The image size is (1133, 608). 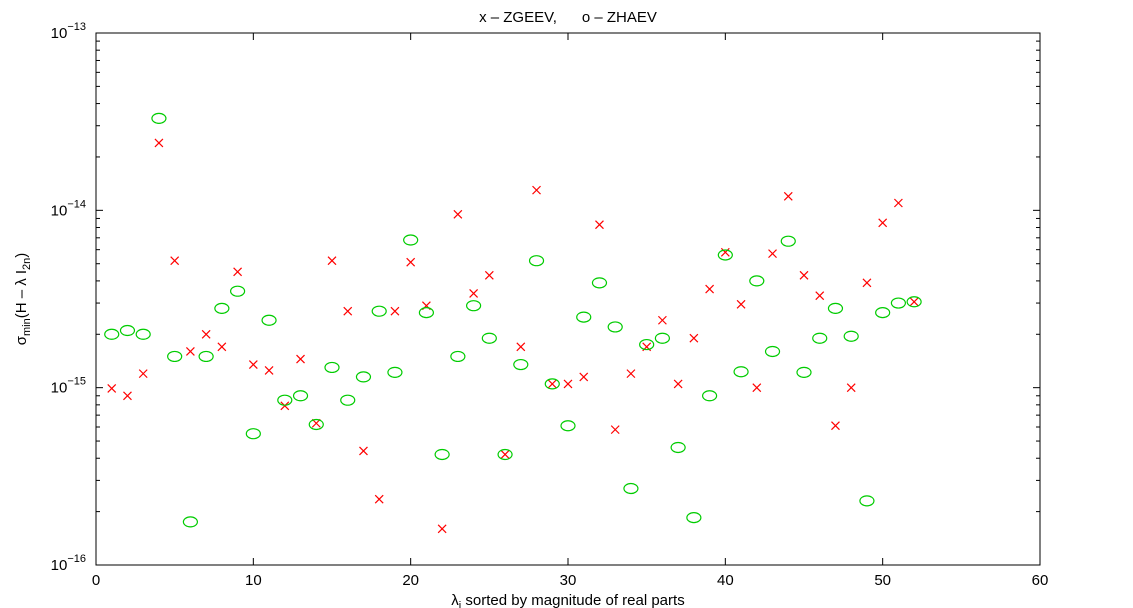 What do you see at coordinates (882, 580) in the screenshot?
I see `x-tick-label: 50` at bounding box center [882, 580].